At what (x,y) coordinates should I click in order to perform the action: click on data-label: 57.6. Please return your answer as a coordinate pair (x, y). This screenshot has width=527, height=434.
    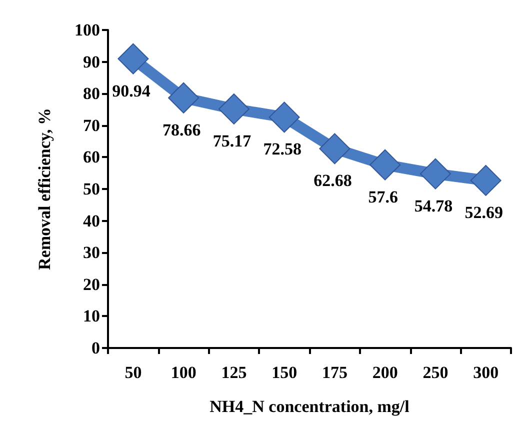
    Looking at the image, I should click on (383, 196).